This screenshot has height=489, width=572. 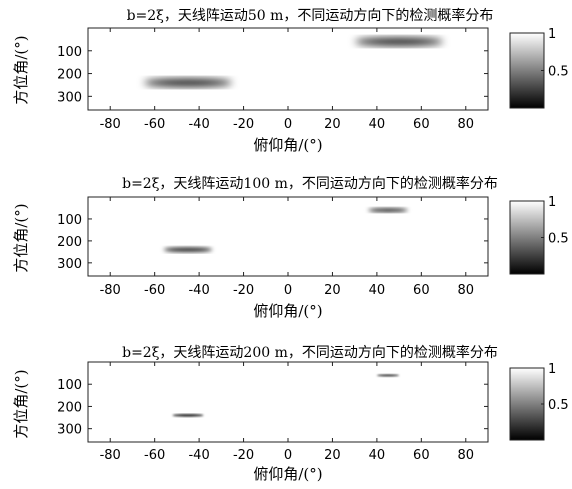 I want to click on chart-title: b=2ξ，天线阵运动100 m，不同运动方向下的检测概率分布, so click(x=310, y=183).